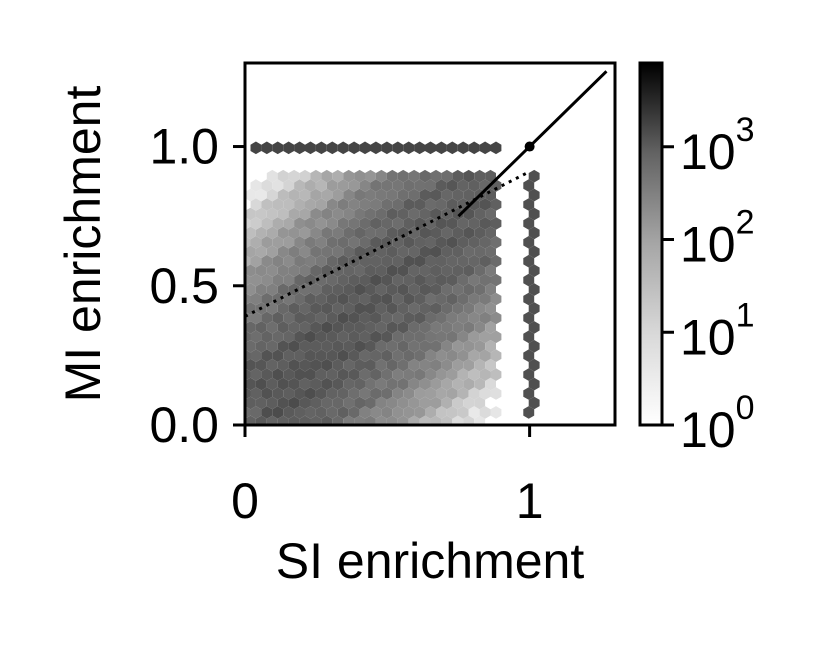  What do you see at coordinates (717, 238) in the screenshot?
I see `colorbar-tick-label: 10²` at bounding box center [717, 238].